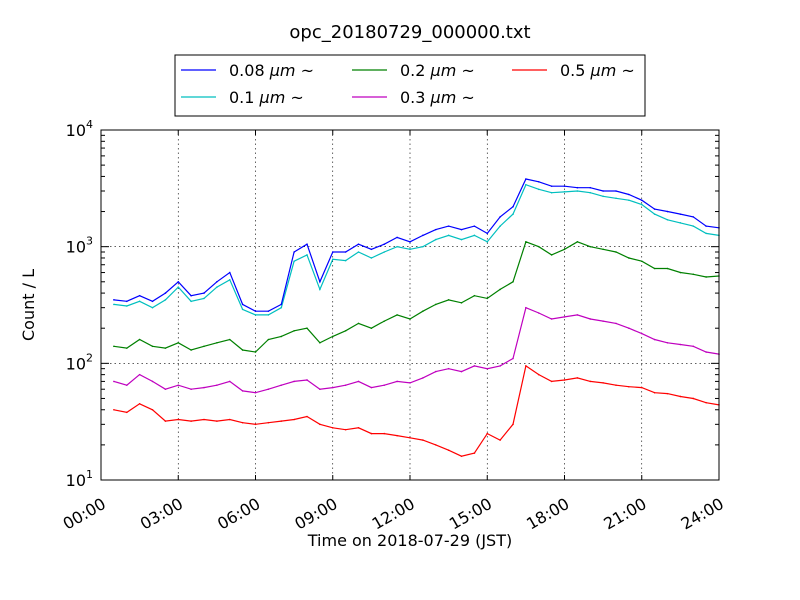 The image size is (800, 600). I want to click on y-tick-label: 10², so click(79, 362).